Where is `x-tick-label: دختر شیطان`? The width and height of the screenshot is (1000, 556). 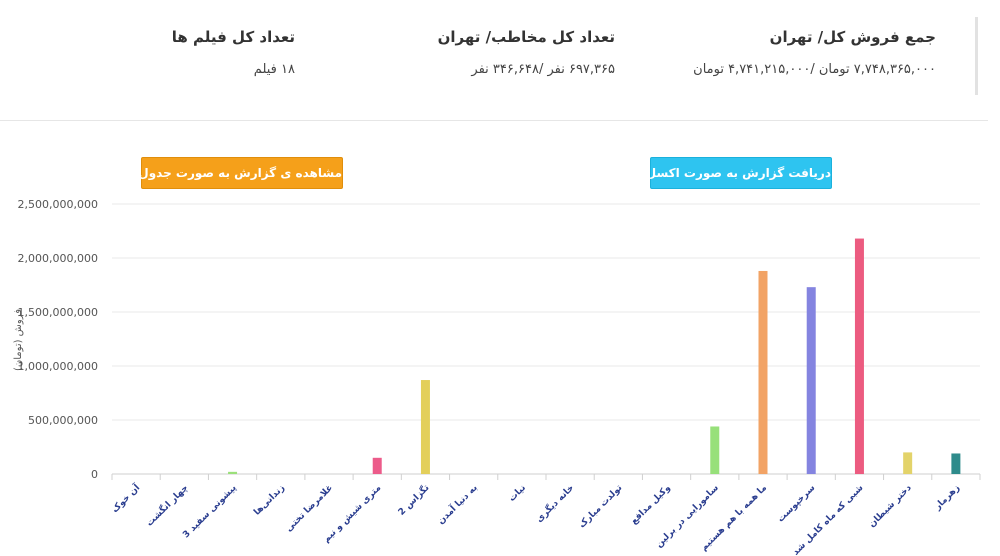 x-tick-label: دختر شیطان is located at coordinates (890, 506).